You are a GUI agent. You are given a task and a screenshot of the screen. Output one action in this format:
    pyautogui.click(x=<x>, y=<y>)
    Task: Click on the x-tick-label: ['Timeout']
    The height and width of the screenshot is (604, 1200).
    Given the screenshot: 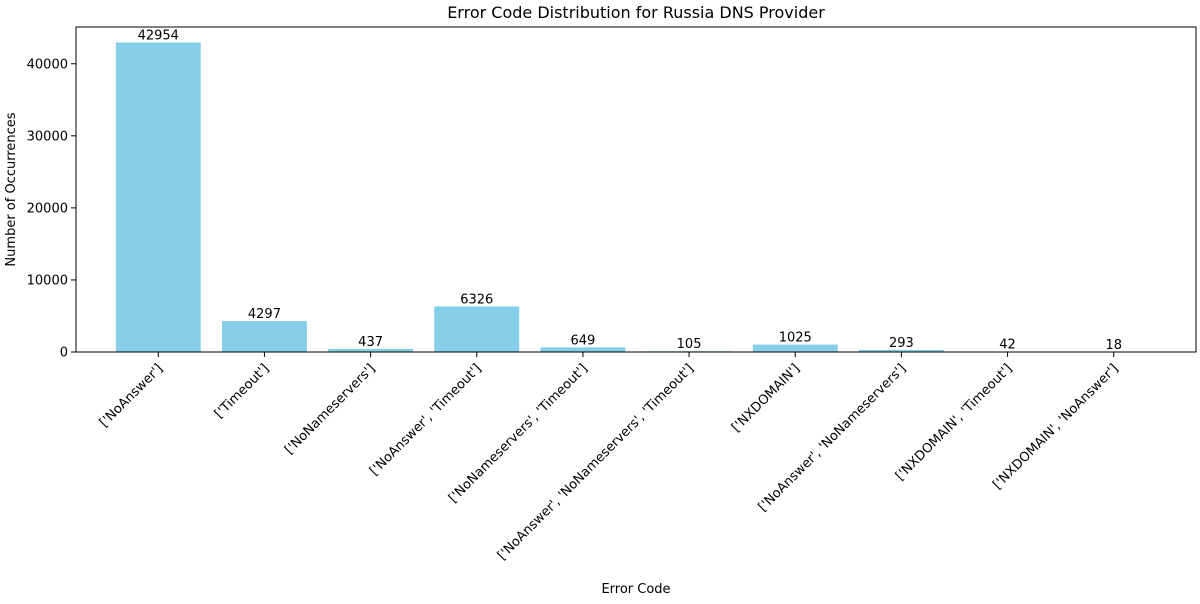 What is the action you would take?
    pyautogui.click(x=242, y=391)
    